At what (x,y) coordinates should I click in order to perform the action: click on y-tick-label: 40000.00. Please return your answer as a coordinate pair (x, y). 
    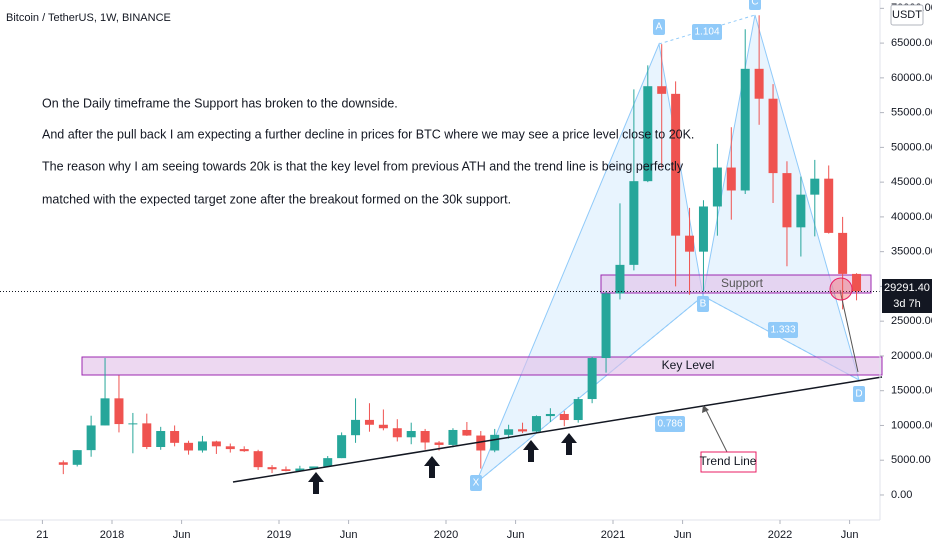
    Looking at the image, I should click on (911, 217).